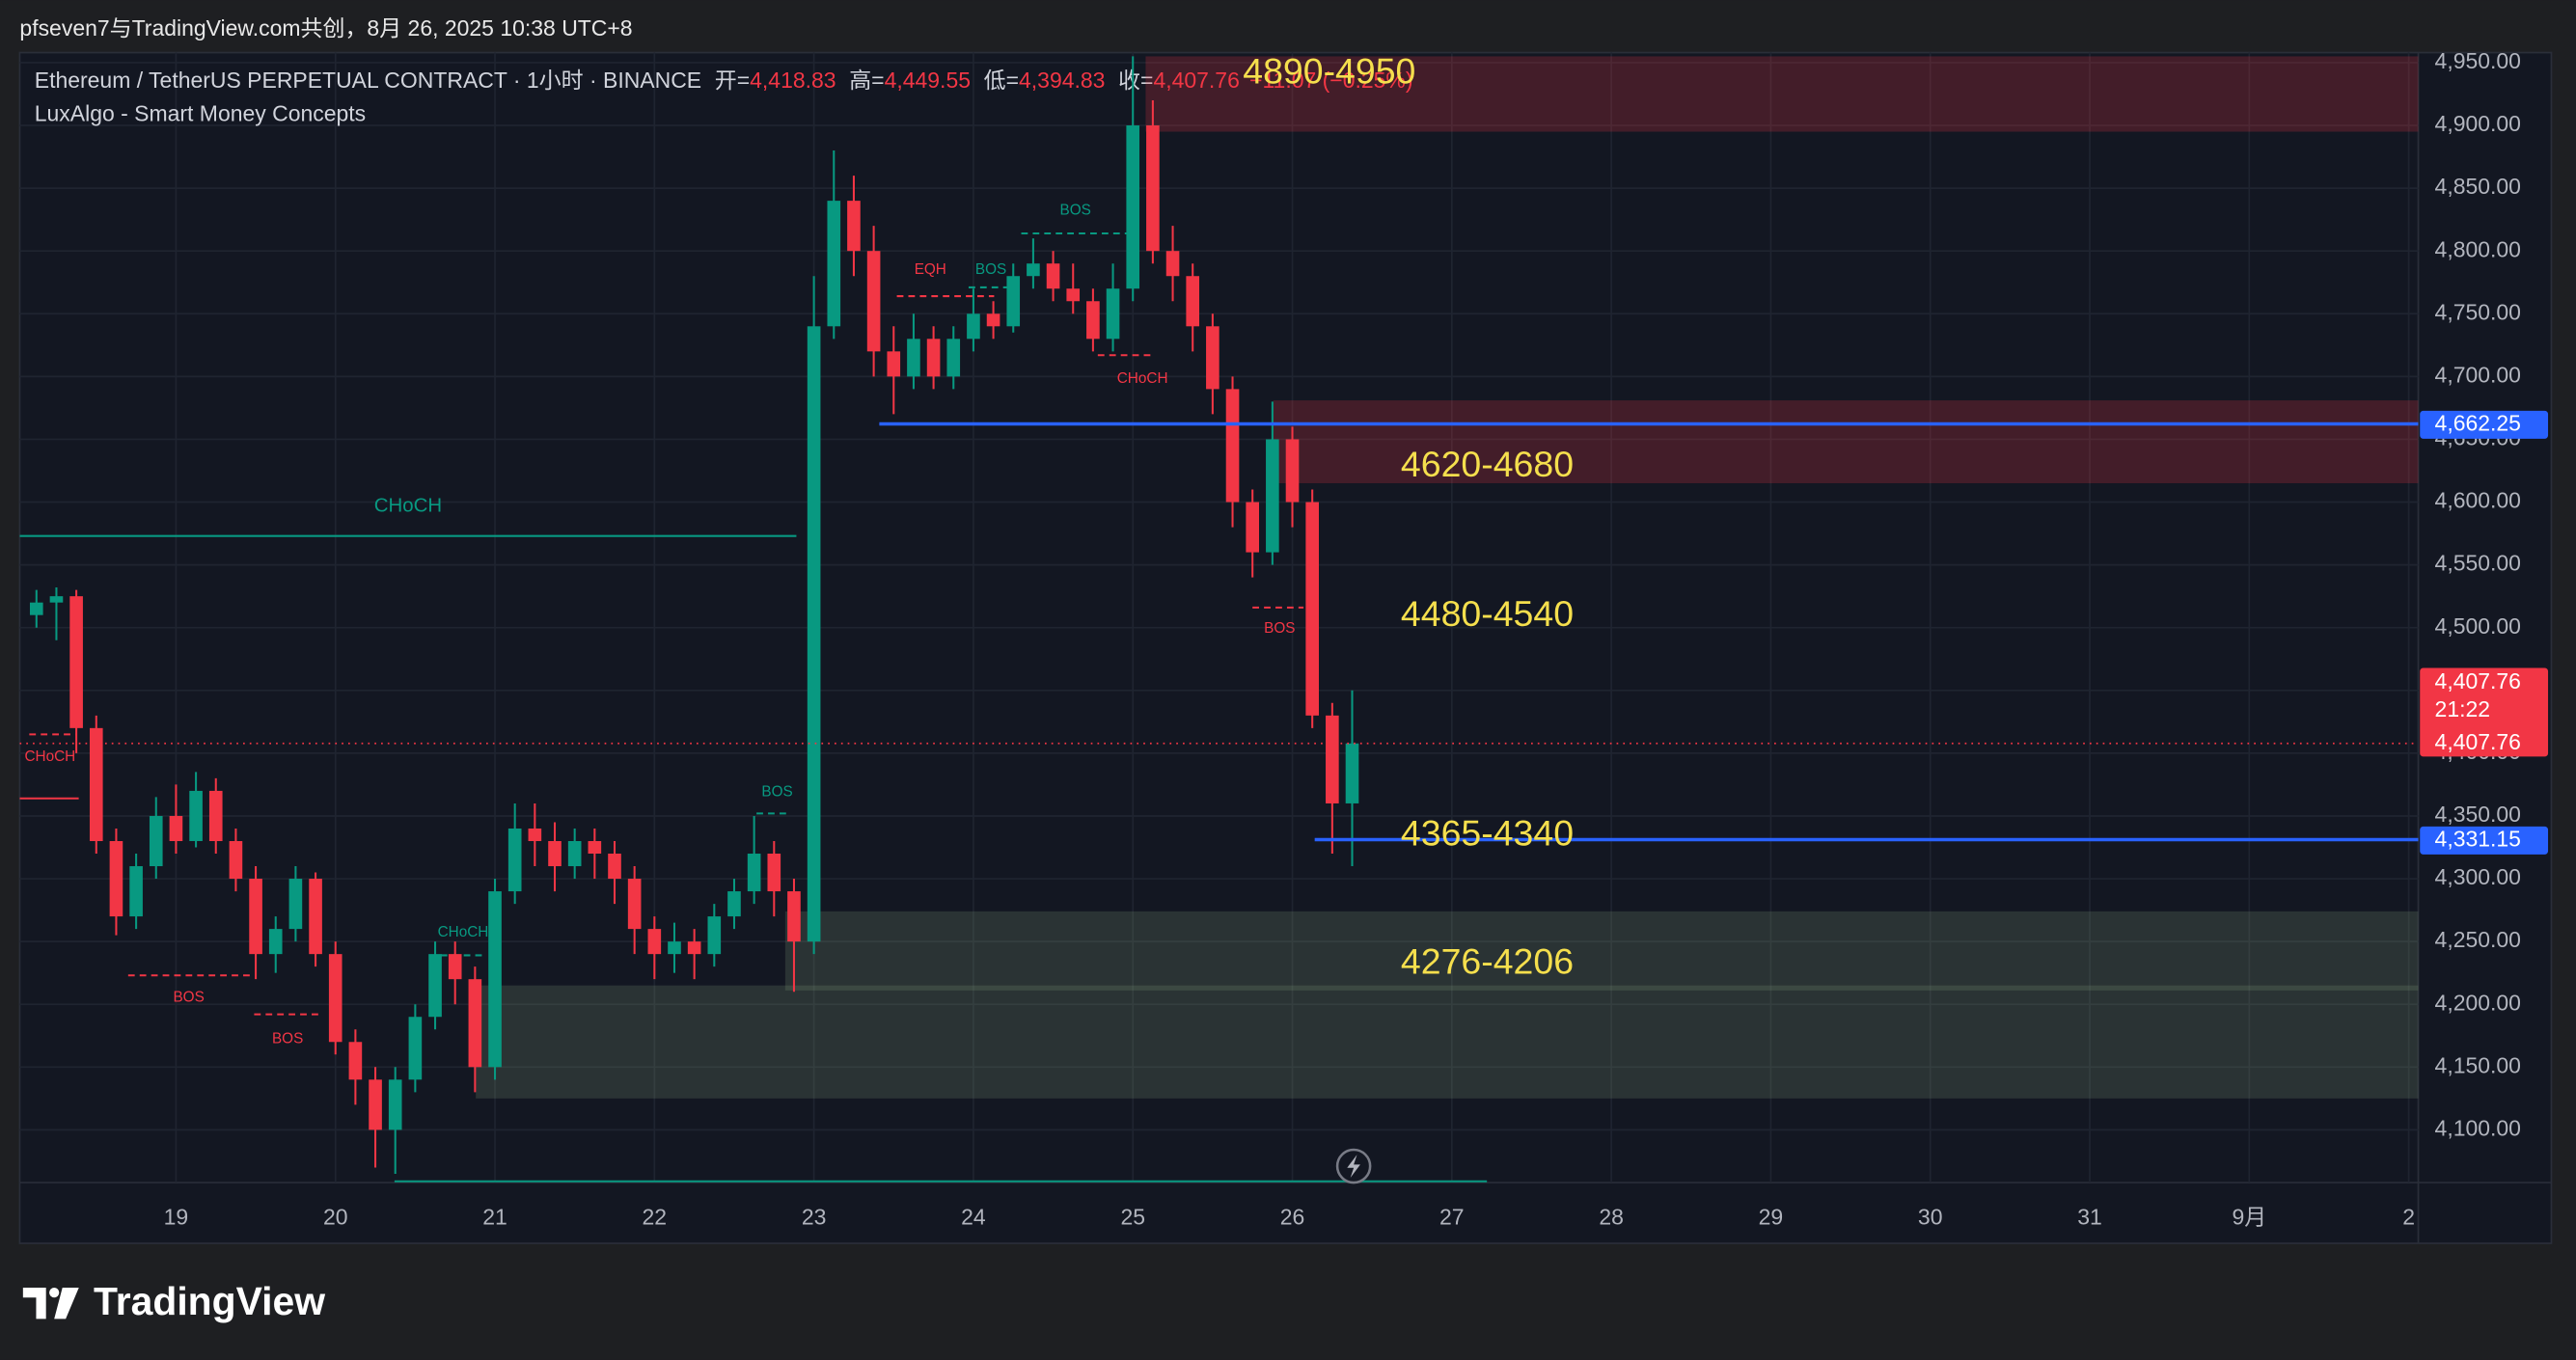 The image size is (2576, 1360). What do you see at coordinates (408, 506) in the screenshot?
I see `structure-line-label: CHoCH` at bounding box center [408, 506].